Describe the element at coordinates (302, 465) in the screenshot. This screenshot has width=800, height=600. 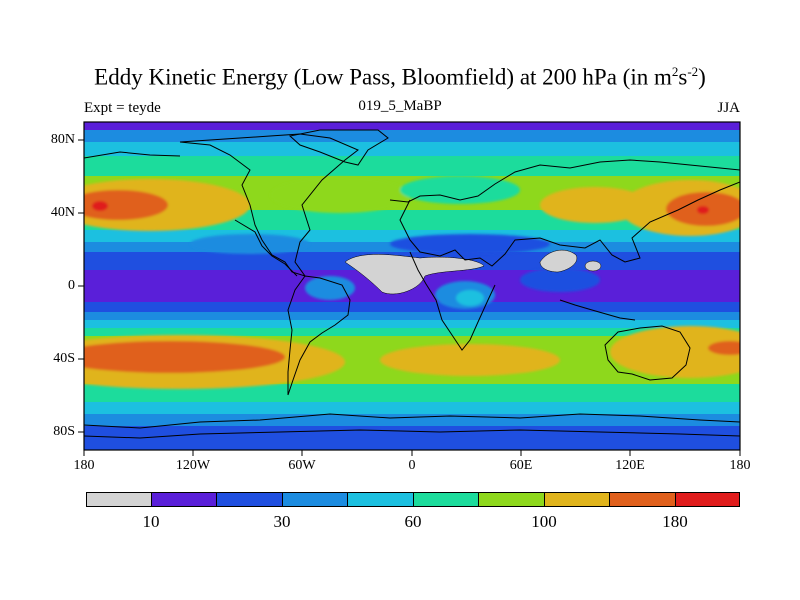
I see `x-tick-label: 60W` at that location.